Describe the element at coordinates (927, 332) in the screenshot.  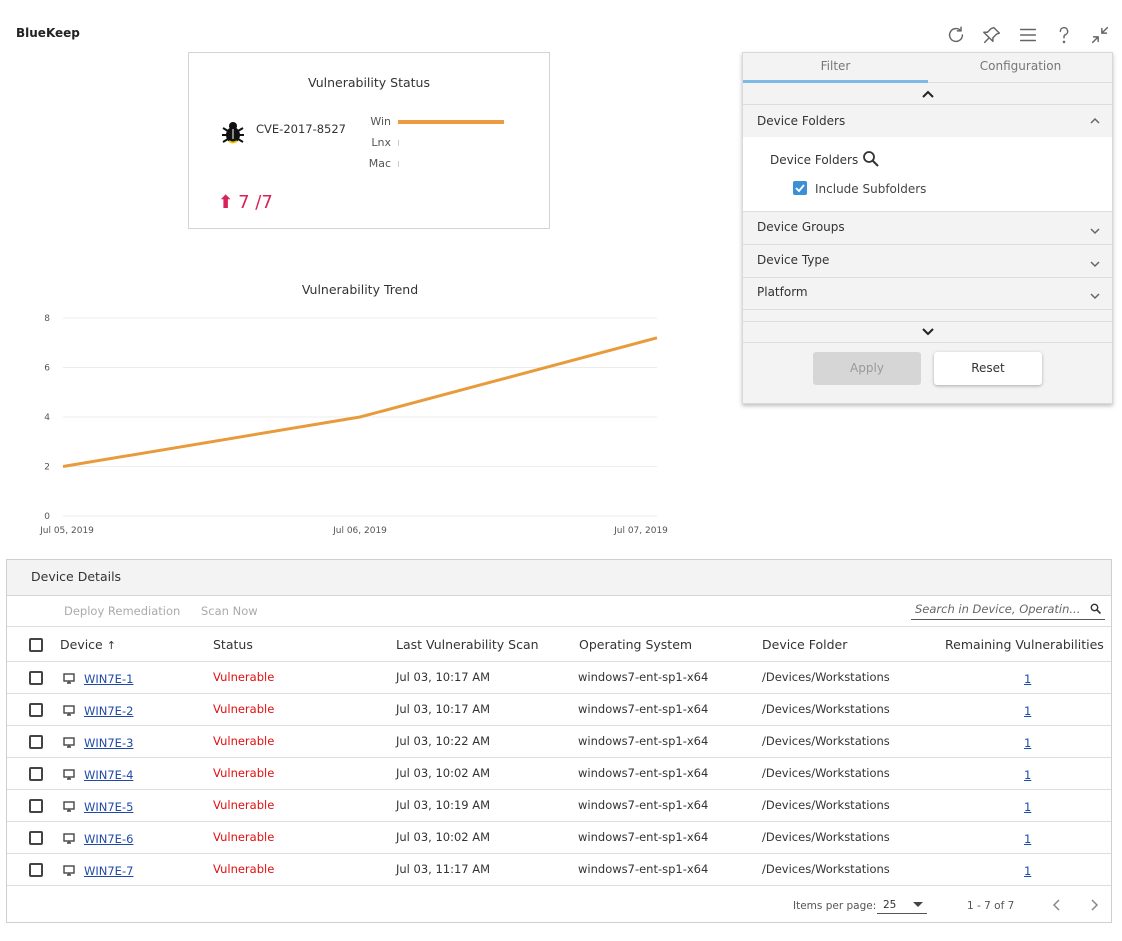
I see `scroll-down-button` at that location.